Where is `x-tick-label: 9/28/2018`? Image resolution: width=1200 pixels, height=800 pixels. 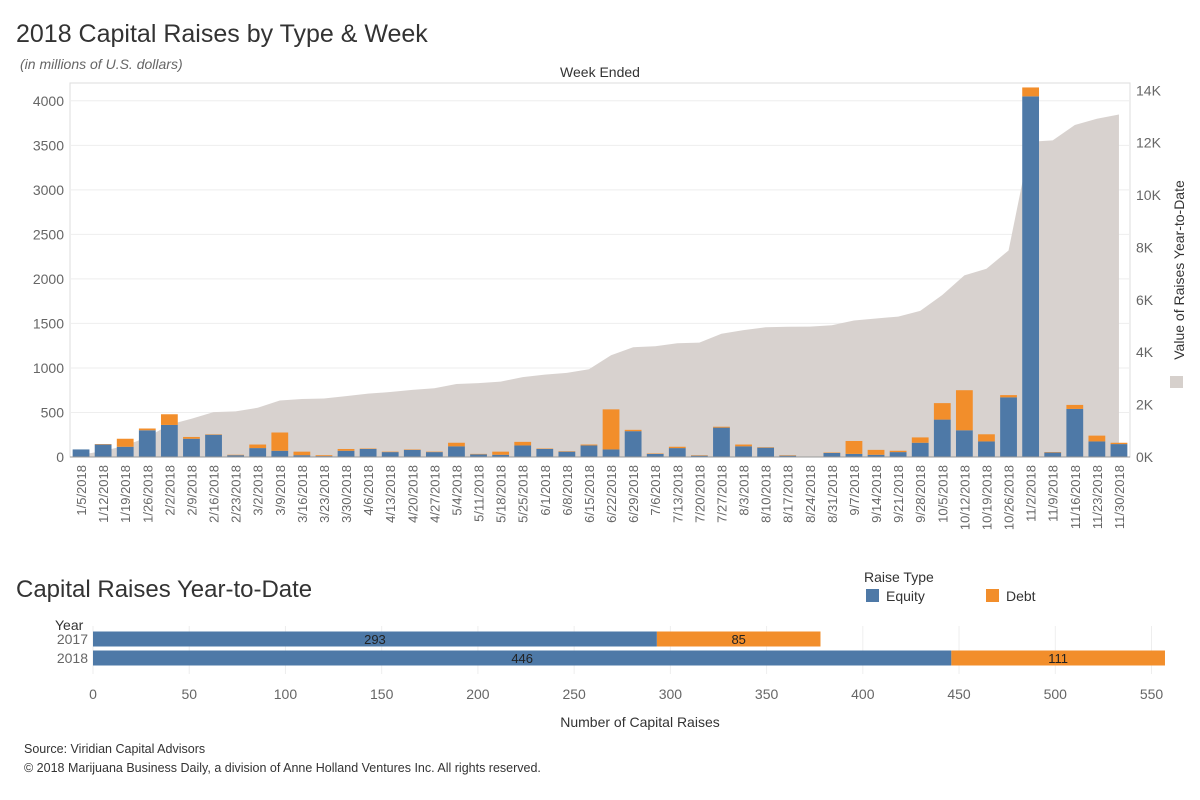
x-tick-label: 9/28/2018 is located at coordinates (920, 494).